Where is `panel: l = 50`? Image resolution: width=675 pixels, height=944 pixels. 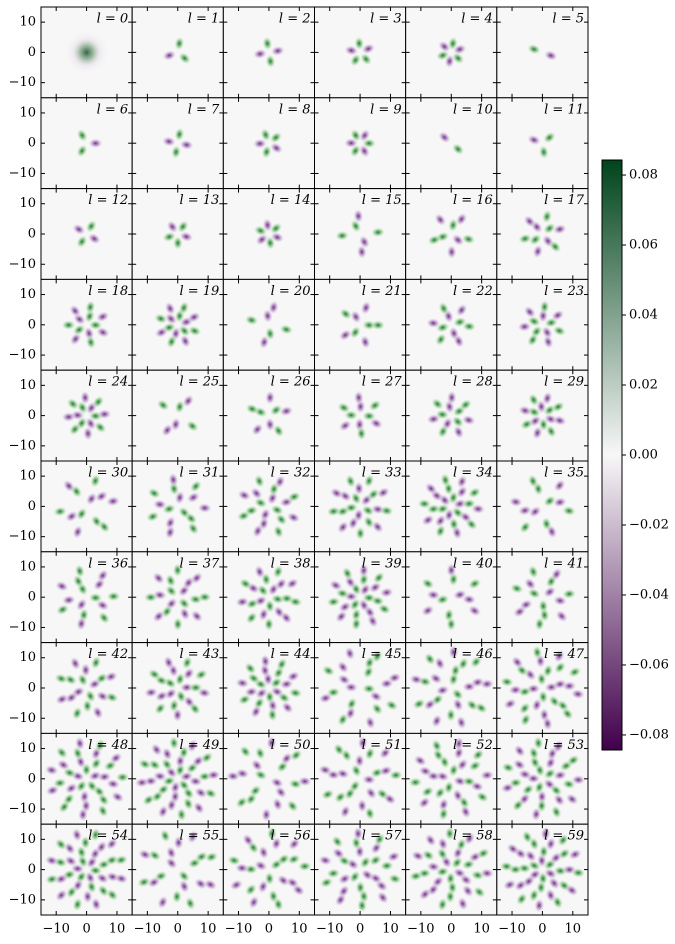 panel: l = 50 is located at coordinates (268, 778).